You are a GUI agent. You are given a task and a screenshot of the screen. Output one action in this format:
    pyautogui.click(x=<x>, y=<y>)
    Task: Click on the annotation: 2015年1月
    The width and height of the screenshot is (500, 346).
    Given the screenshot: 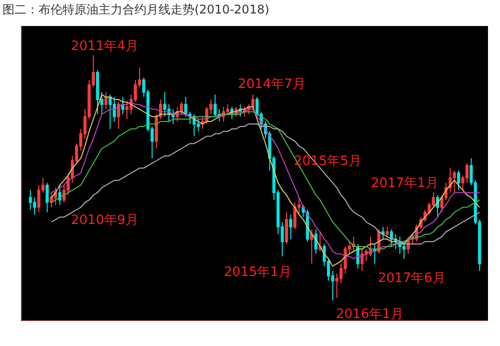 What is the action you would take?
    pyautogui.click(x=258, y=272)
    